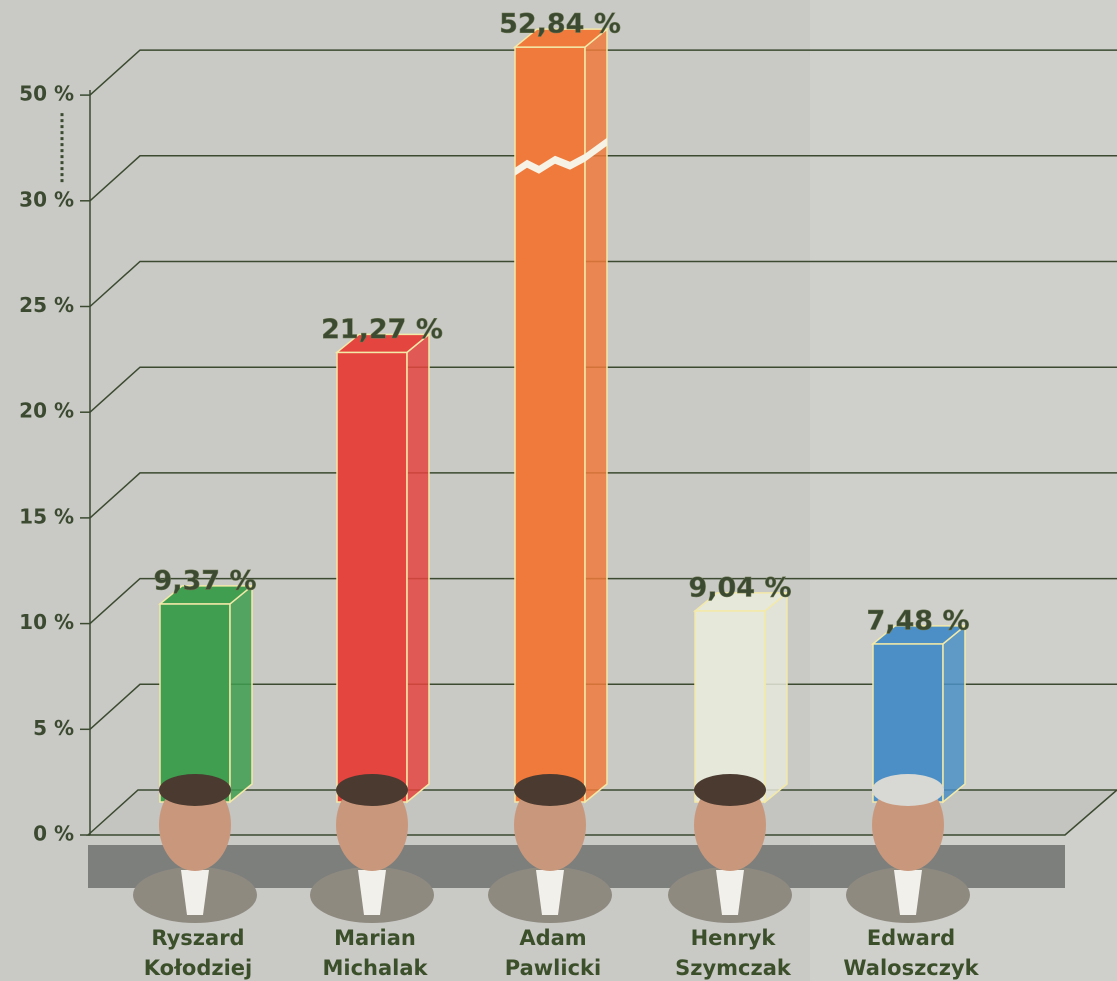  Describe the element at coordinates (198, 953) in the screenshot. I see `category-label: Ryszard Kołodziej` at that location.